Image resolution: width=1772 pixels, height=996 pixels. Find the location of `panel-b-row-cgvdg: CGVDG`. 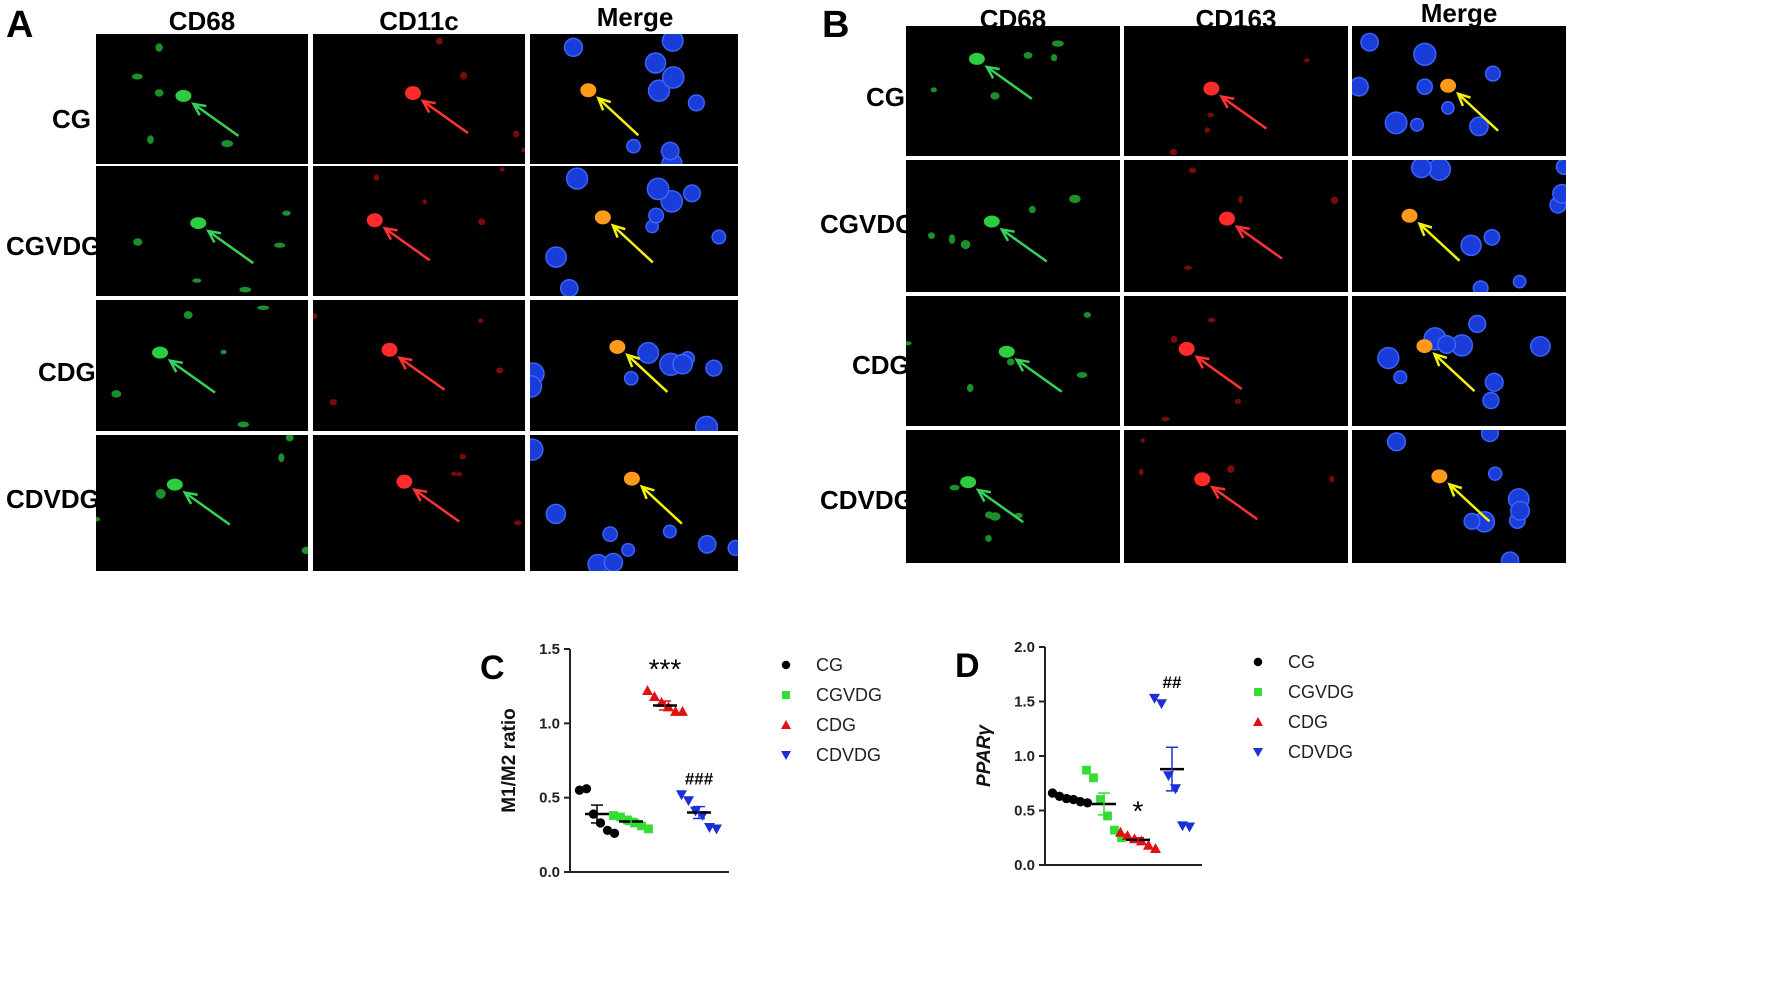

panel-b-row-cgvdg: CGVDG is located at coordinates (868, 224).